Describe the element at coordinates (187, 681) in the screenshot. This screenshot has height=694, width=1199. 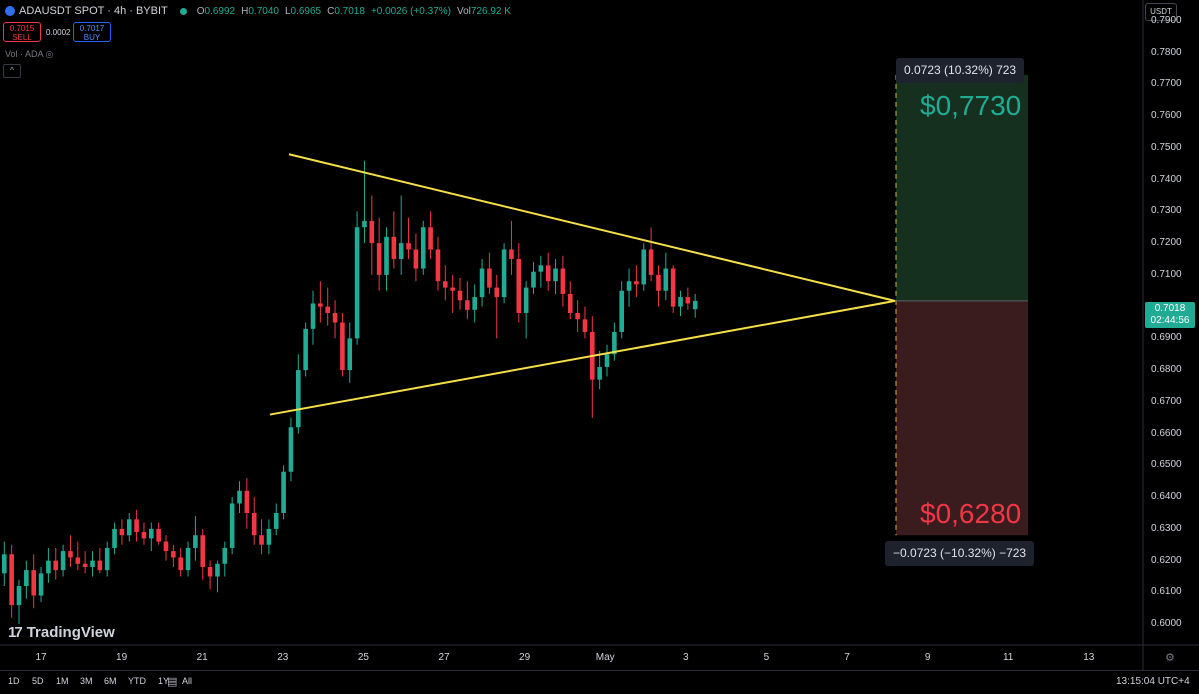
I see `range-button-all: All` at that location.